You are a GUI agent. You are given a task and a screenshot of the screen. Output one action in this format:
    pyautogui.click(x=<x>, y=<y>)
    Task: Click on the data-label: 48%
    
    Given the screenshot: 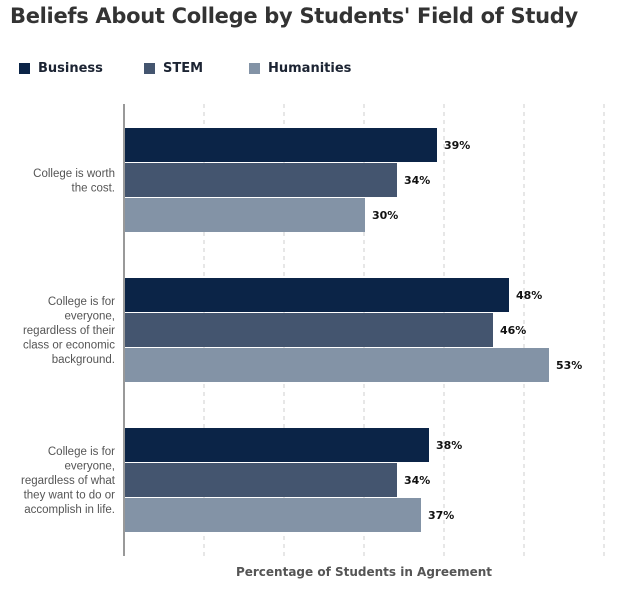 What is the action you would take?
    pyautogui.click(x=529, y=295)
    